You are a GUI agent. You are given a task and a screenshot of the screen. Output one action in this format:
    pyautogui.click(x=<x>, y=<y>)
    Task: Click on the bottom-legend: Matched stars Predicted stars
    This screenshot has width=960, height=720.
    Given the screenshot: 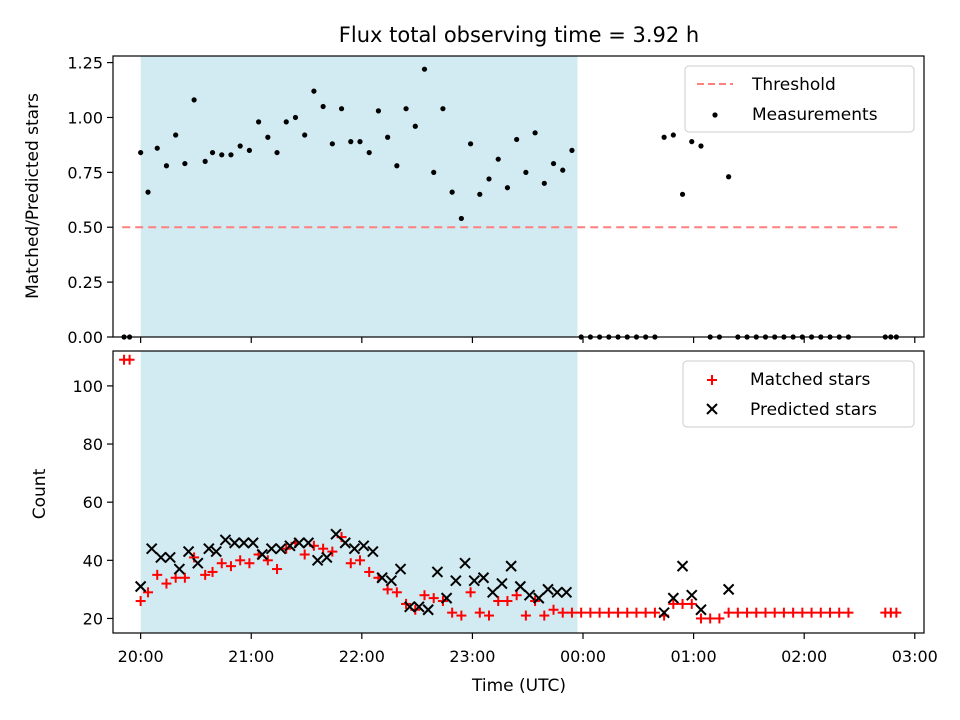 What is the action you would take?
    pyautogui.click(x=798, y=394)
    